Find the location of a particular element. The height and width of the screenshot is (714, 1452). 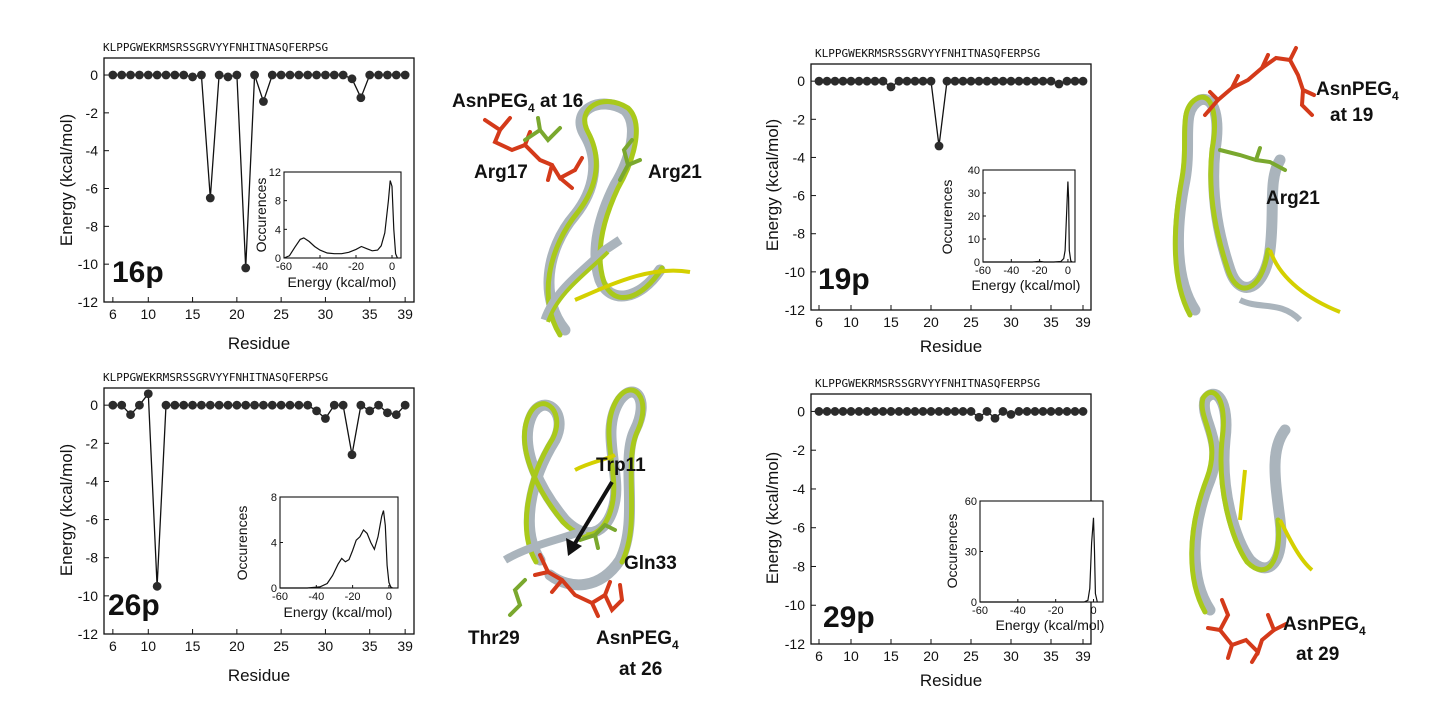

plot-frame is located at coordinates (259, 180).